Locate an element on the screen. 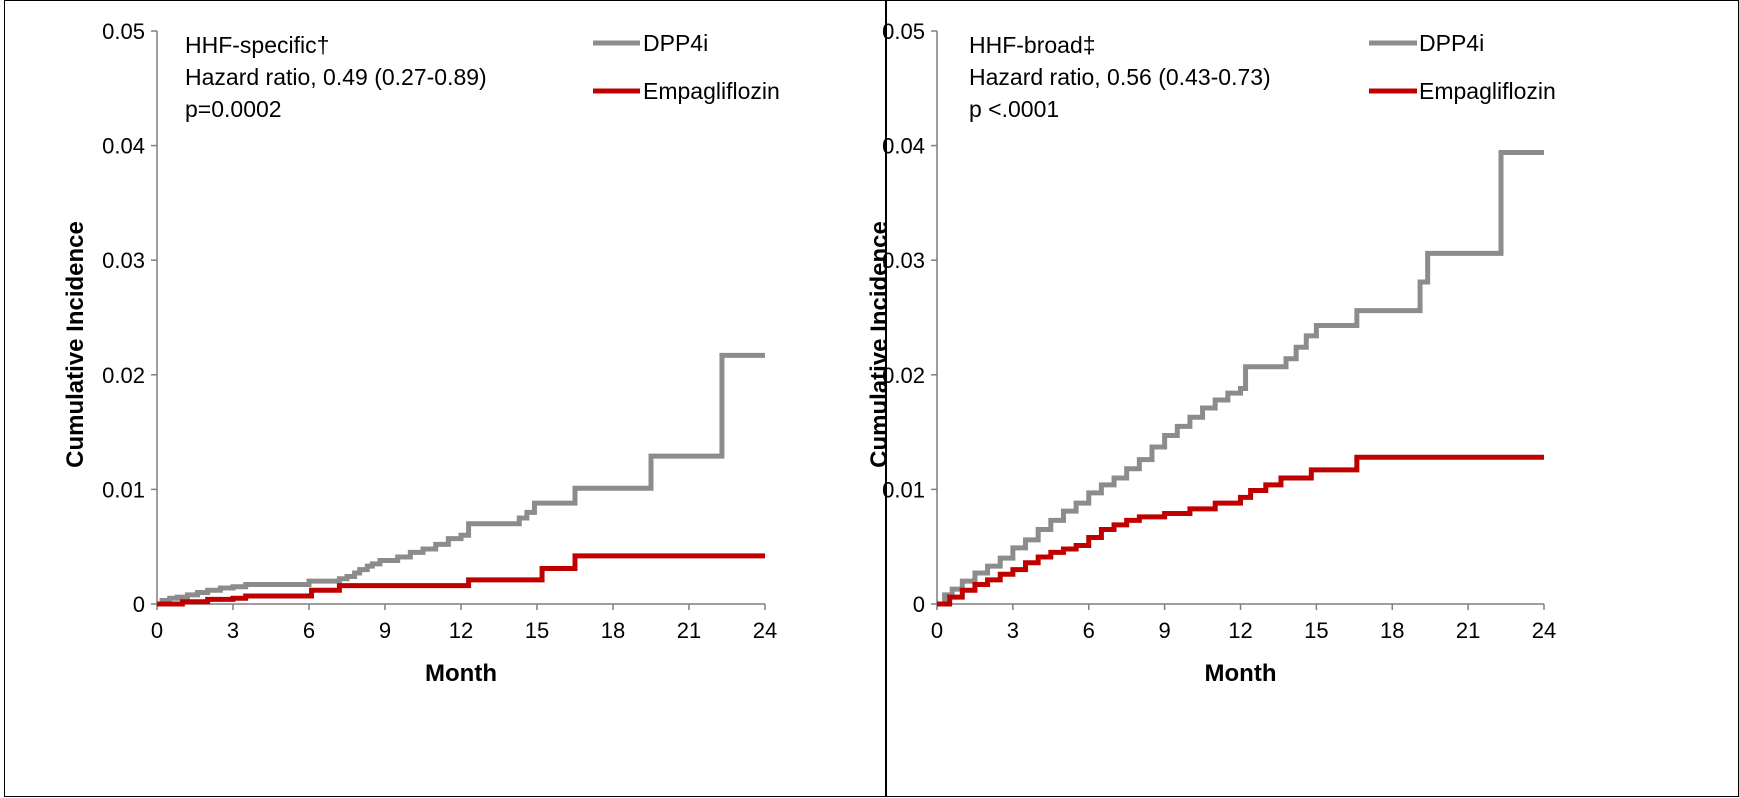 The image size is (1739, 798). series-line-dpp4i is located at coordinates (461, 479).